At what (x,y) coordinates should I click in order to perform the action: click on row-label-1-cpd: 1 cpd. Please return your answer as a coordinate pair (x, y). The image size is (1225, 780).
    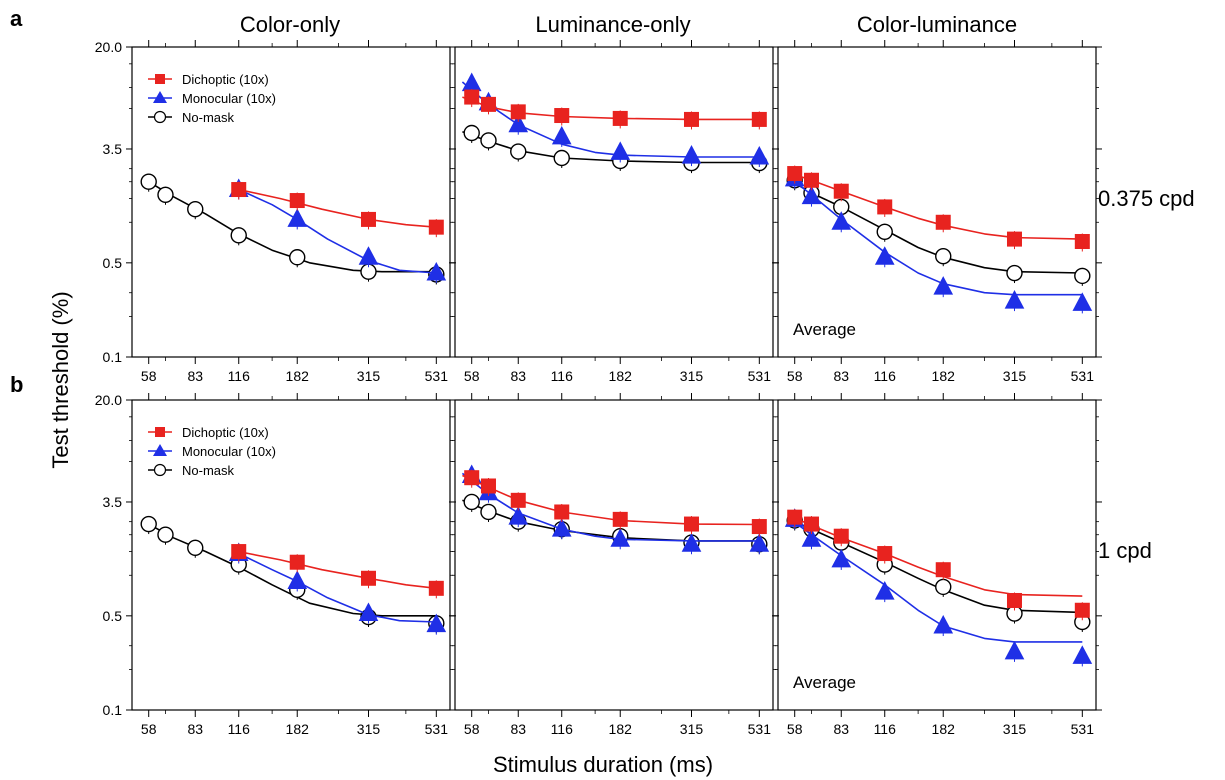
    Looking at the image, I should click on (1125, 550).